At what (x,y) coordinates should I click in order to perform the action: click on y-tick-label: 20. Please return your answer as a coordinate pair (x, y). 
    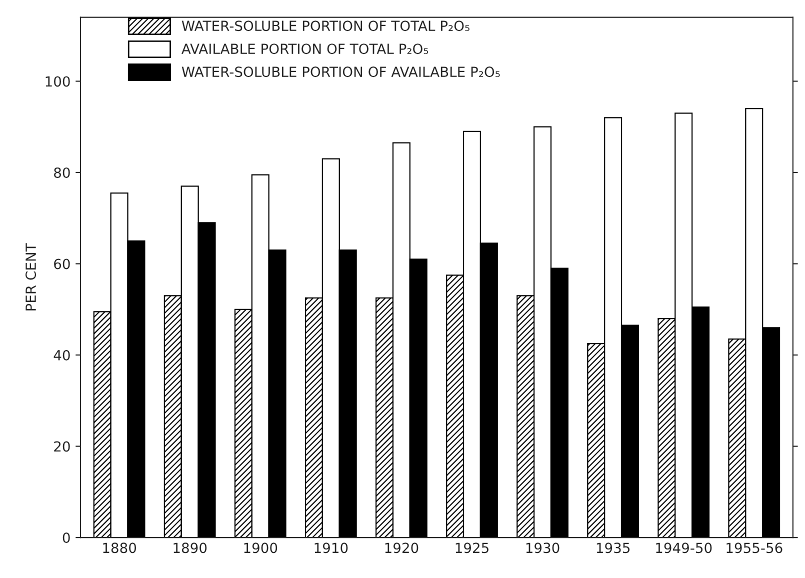
    Looking at the image, I should click on (62, 446).